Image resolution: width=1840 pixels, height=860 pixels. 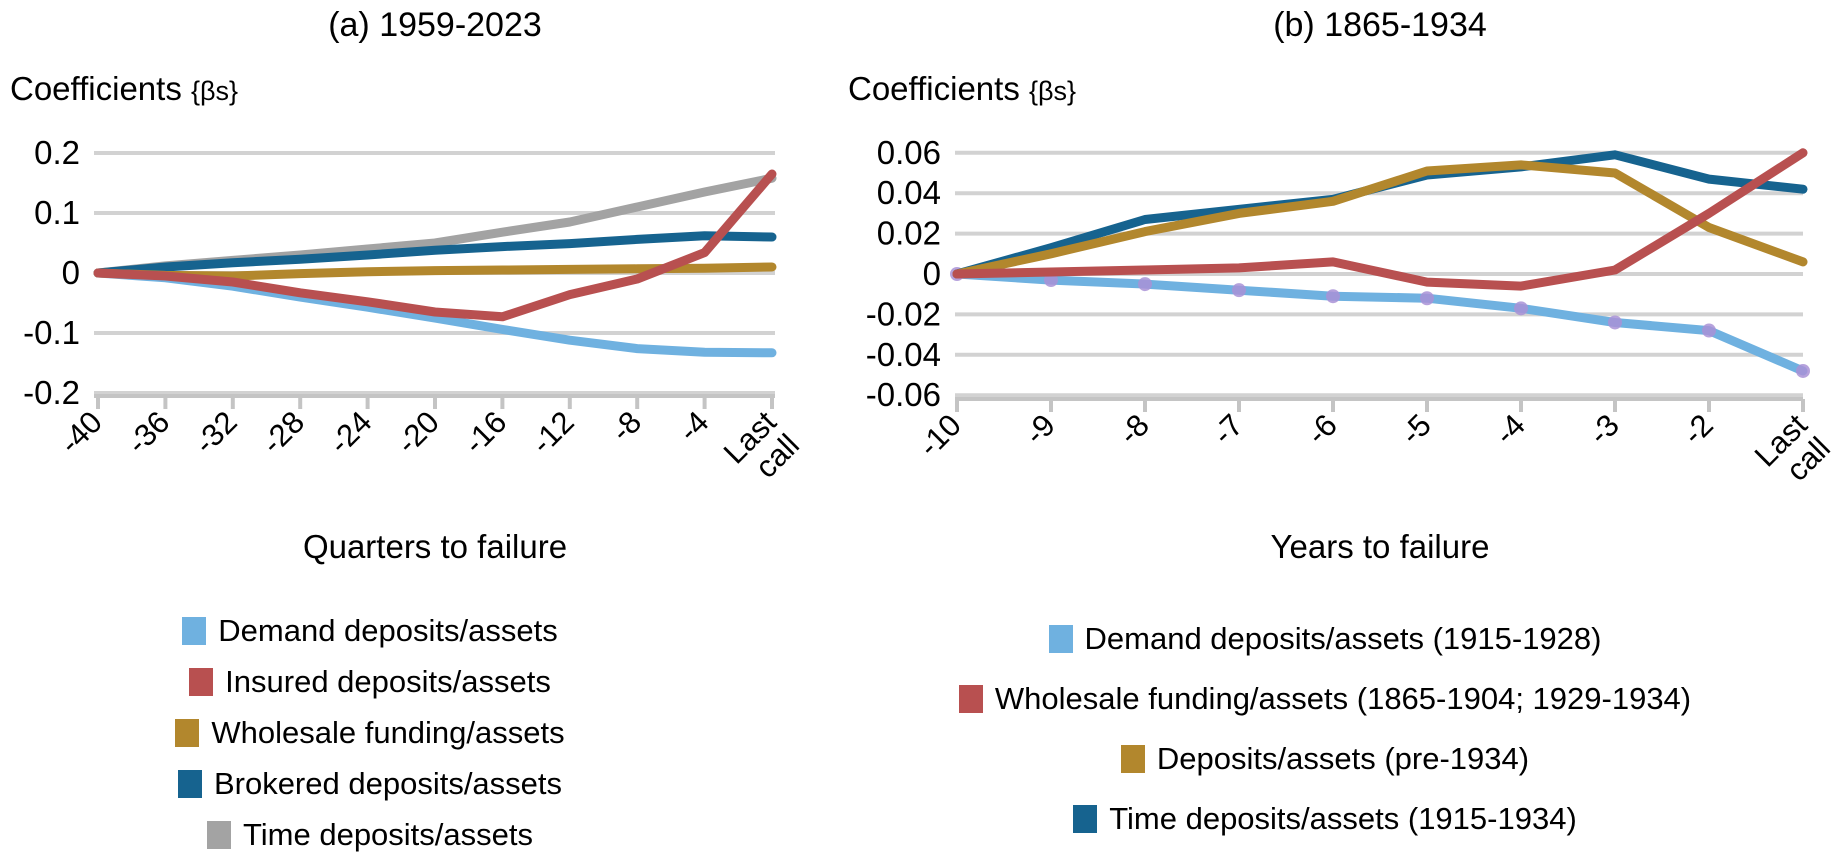 I want to click on legend-row: Time deposits/assets, so click(x=370, y=835).